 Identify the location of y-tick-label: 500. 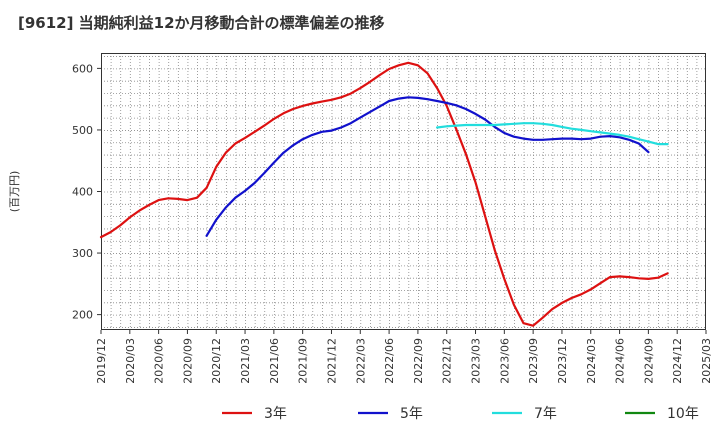
(82, 130).